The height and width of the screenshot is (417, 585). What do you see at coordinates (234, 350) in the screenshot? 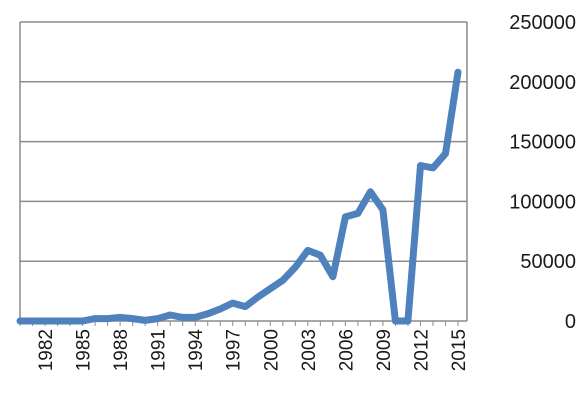
I see `x-tick-label: 1997` at bounding box center [234, 350].